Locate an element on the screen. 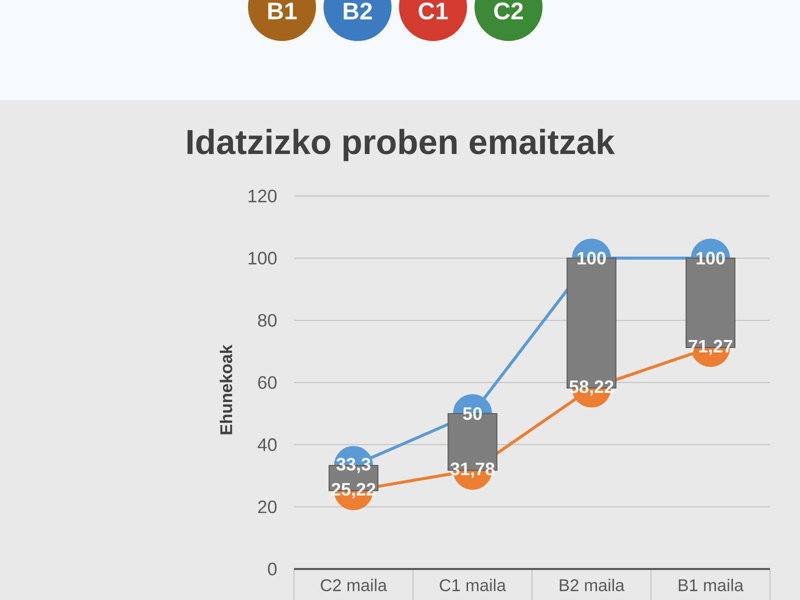 The image size is (800, 600). data-label: 58,22 is located at coordinates (592, 388).